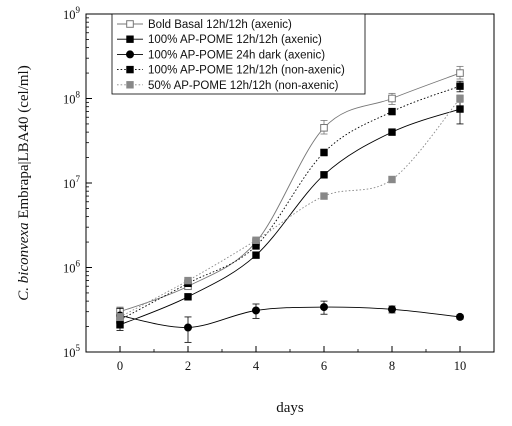 The height and width of the screenshot is (426, 512). Describe the element at coordinates (324, 366) in the screenshot. I see `x-tick-label: 6` at that location.